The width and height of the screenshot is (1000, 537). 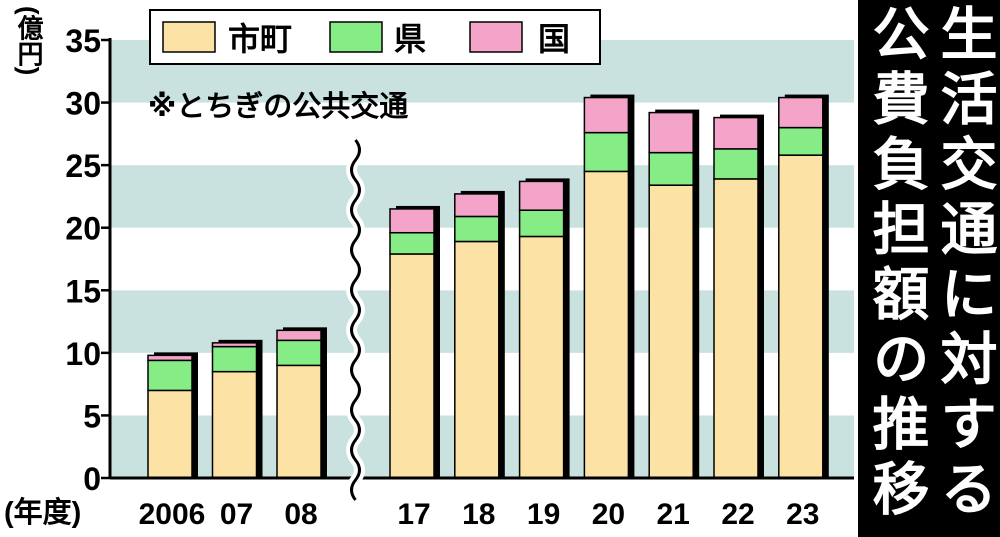 I want to click on legend-swatch-ken, so click(x=356, y=37).